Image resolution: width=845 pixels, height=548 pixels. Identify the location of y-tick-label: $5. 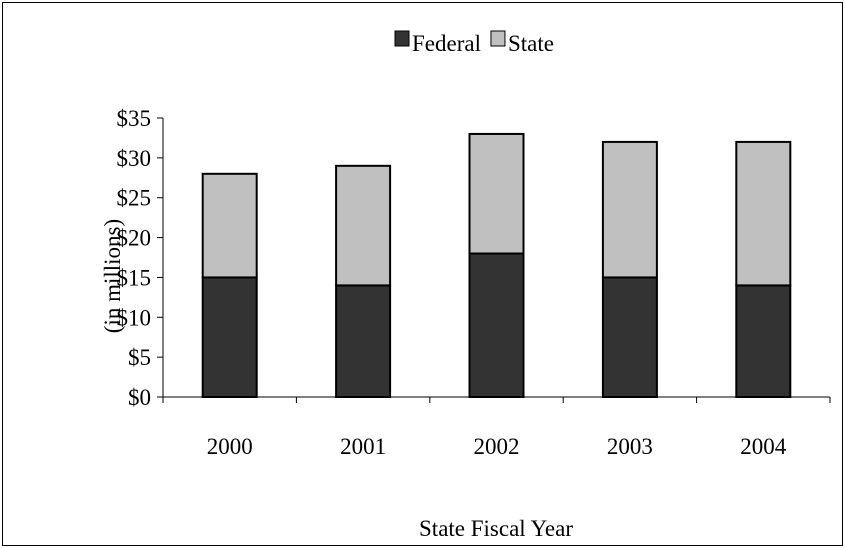
(139, 357).